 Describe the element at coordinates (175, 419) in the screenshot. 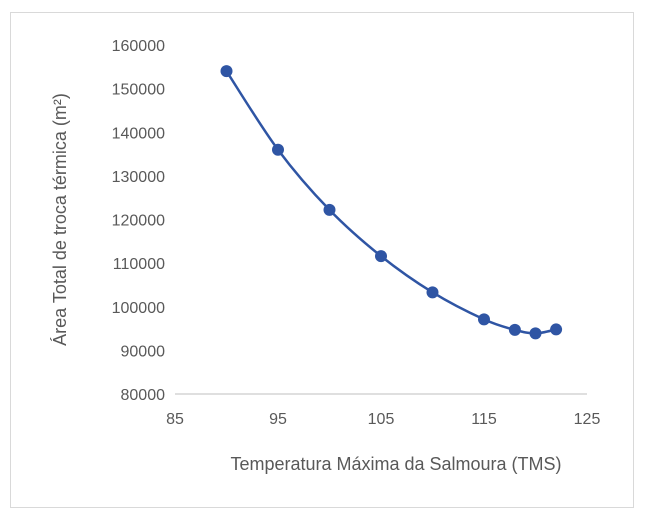

I see `x-tick-label: 85` at that location.